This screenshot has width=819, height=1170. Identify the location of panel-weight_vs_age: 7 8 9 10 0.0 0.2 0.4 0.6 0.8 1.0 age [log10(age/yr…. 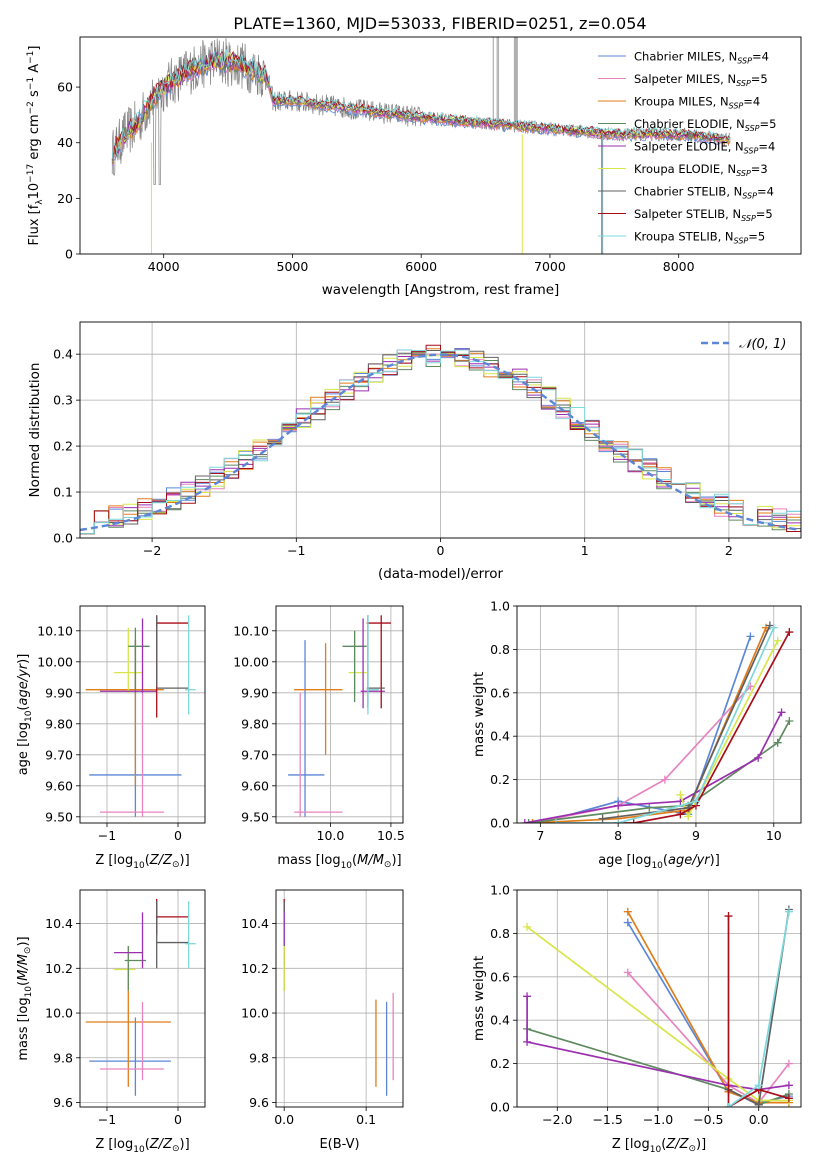
(636, 735).